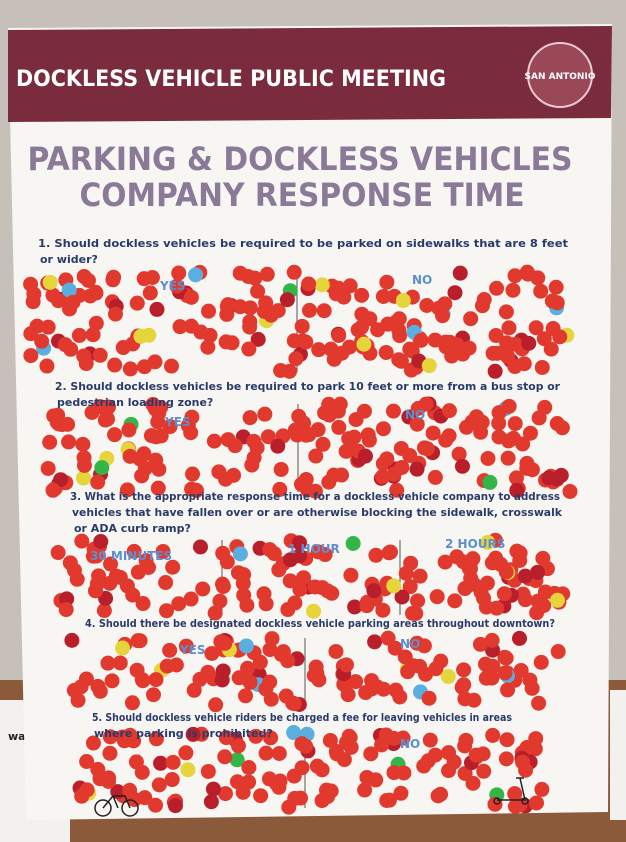  I want to click on wheel, so click(130, 808).